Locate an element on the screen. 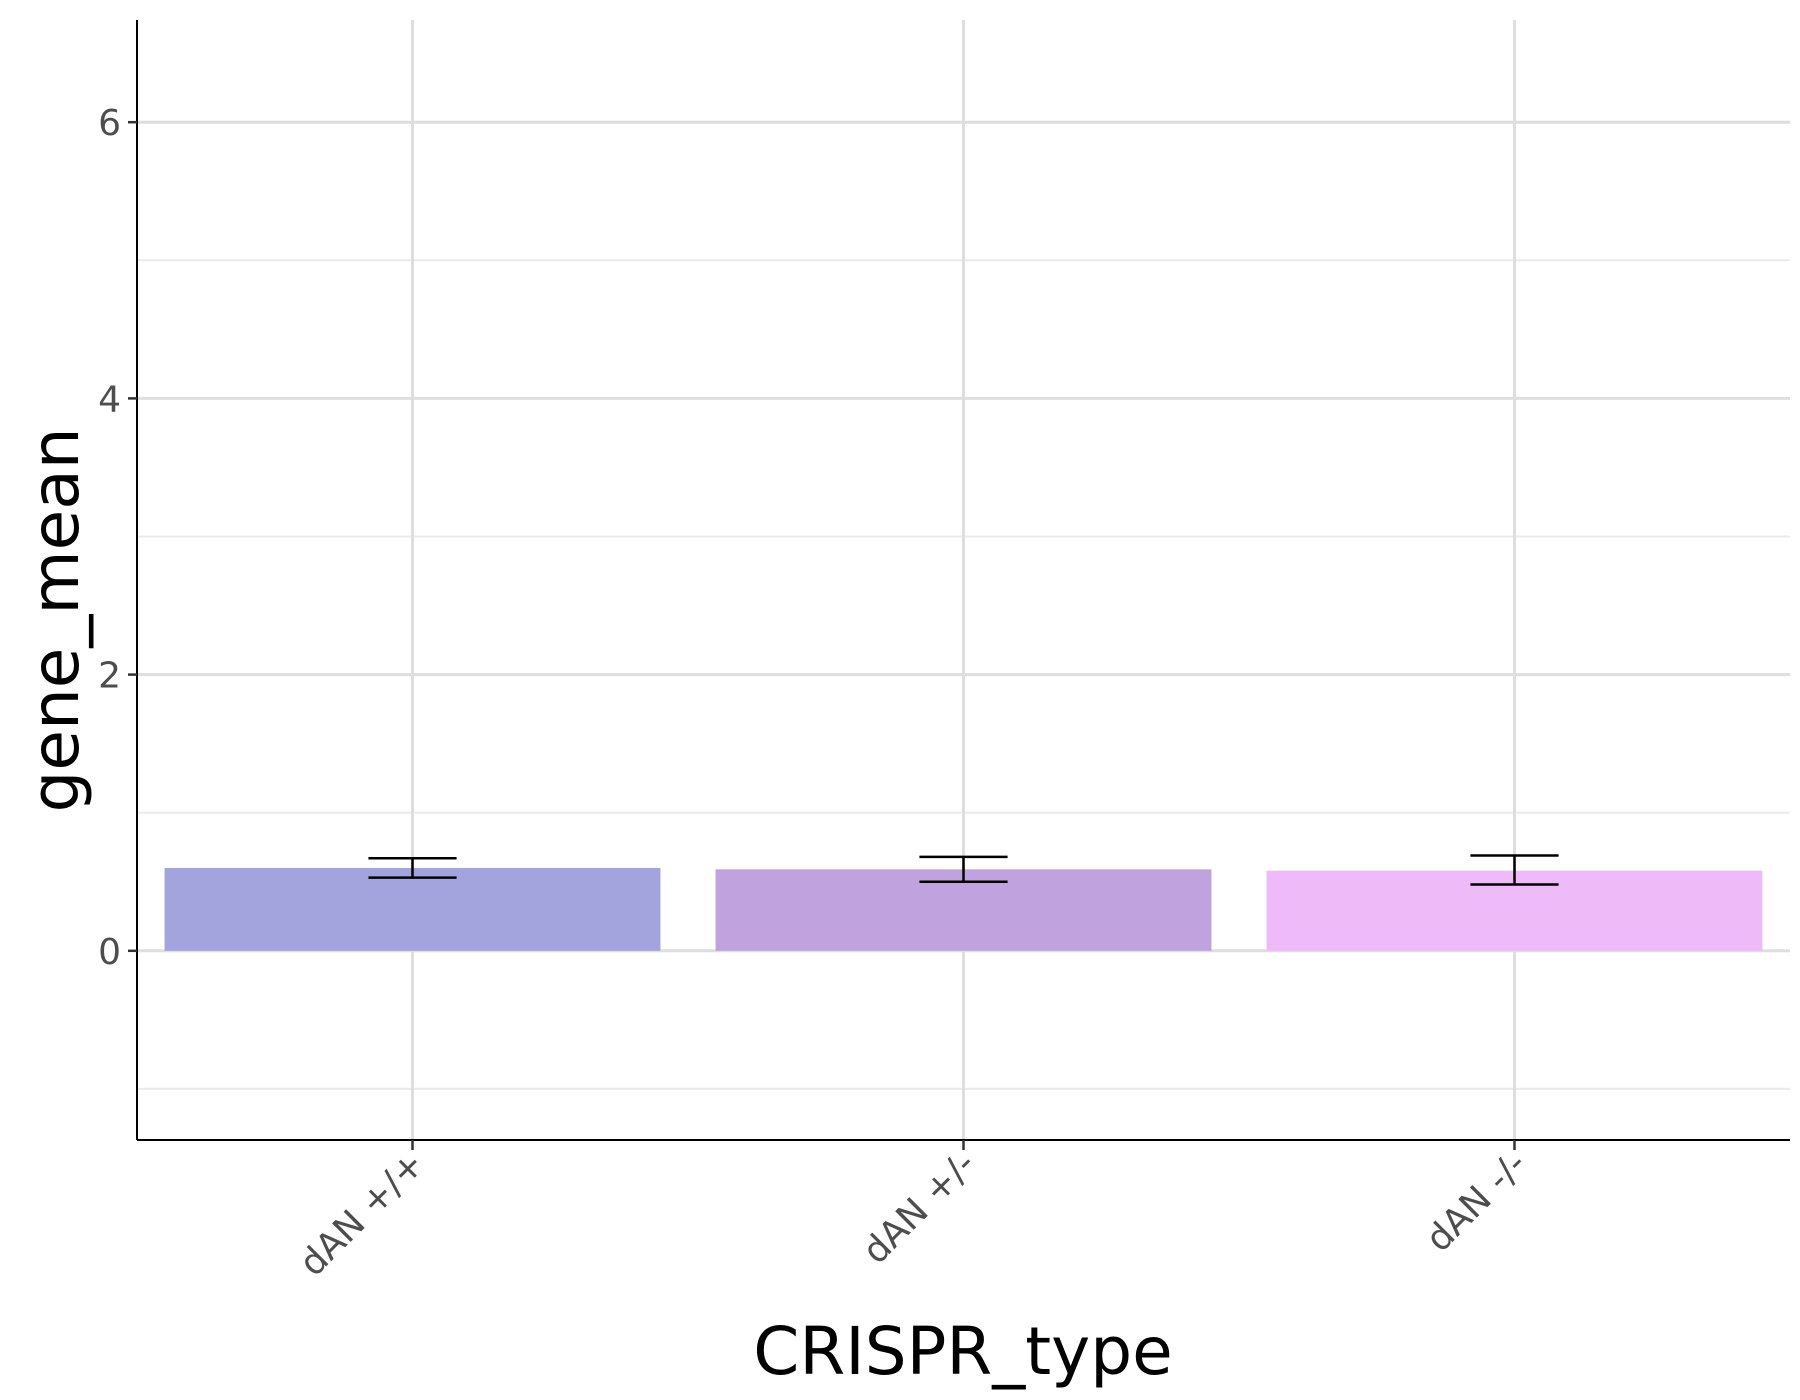 The width and height of the screenshot is (1800, 1400). x-tick-label: dAN +/- is located at coordinates (919, 1207).